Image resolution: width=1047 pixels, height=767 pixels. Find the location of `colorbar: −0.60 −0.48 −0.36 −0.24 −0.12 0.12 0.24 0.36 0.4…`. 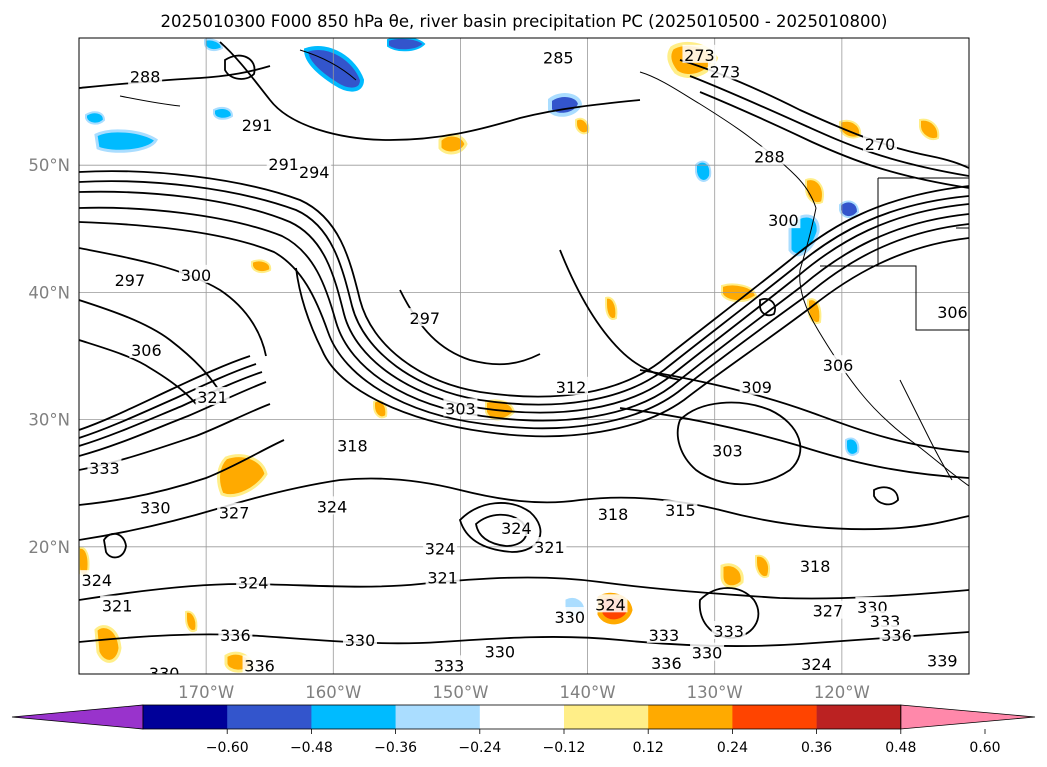

colorbar: −0.60 −0.48 −0.36 −0.24 −0.12 0.12 0.24 0.36 0.4… is located at coordinates (523, 730).